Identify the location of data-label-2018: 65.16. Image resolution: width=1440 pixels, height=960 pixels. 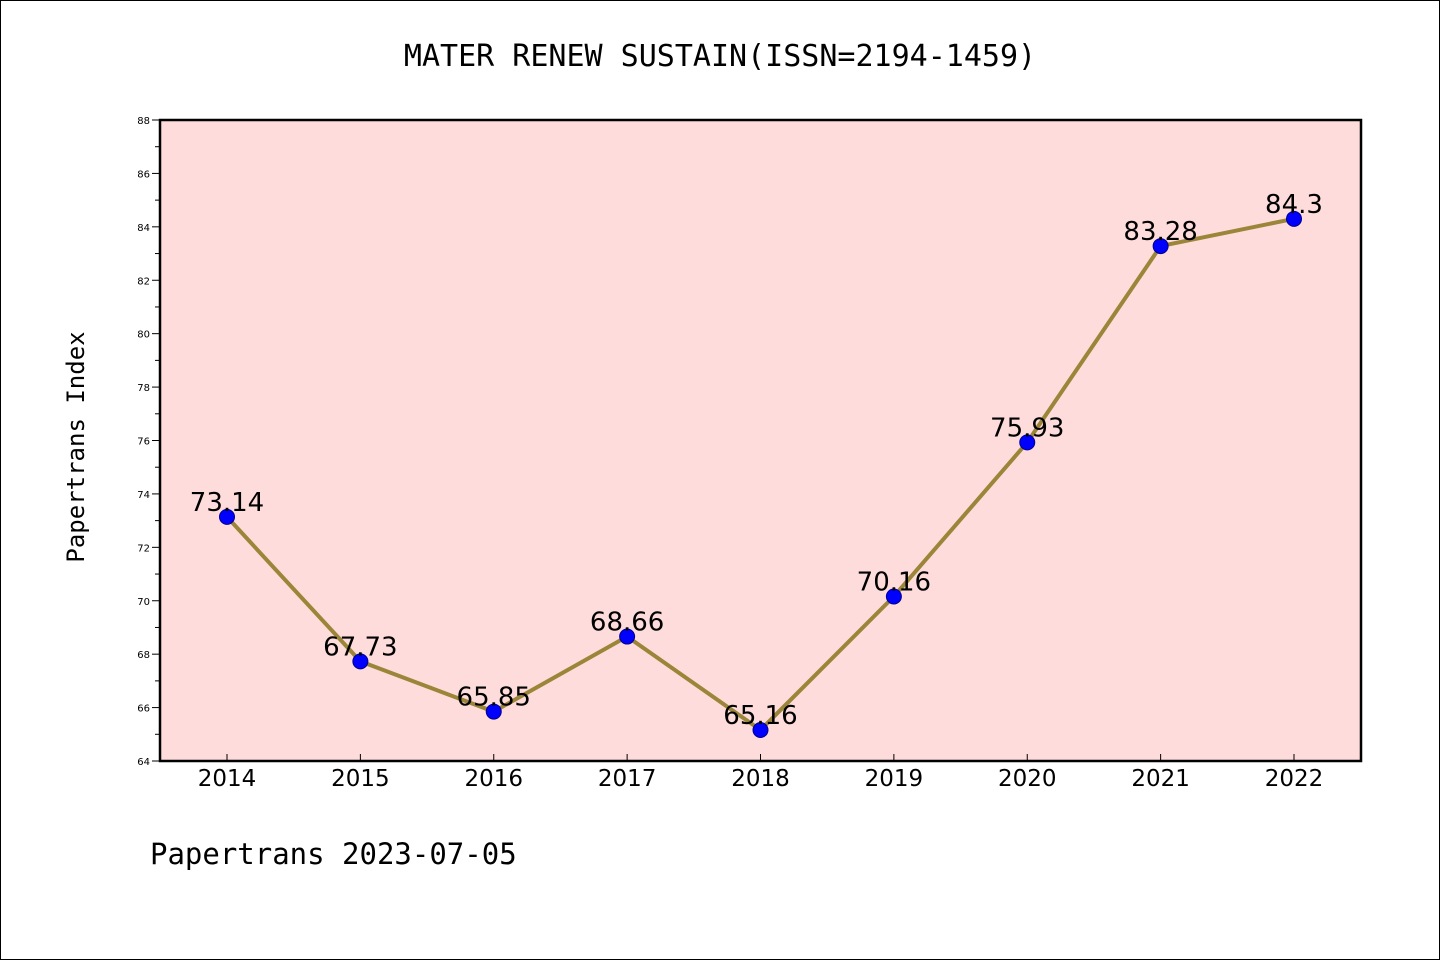
(760, 716).